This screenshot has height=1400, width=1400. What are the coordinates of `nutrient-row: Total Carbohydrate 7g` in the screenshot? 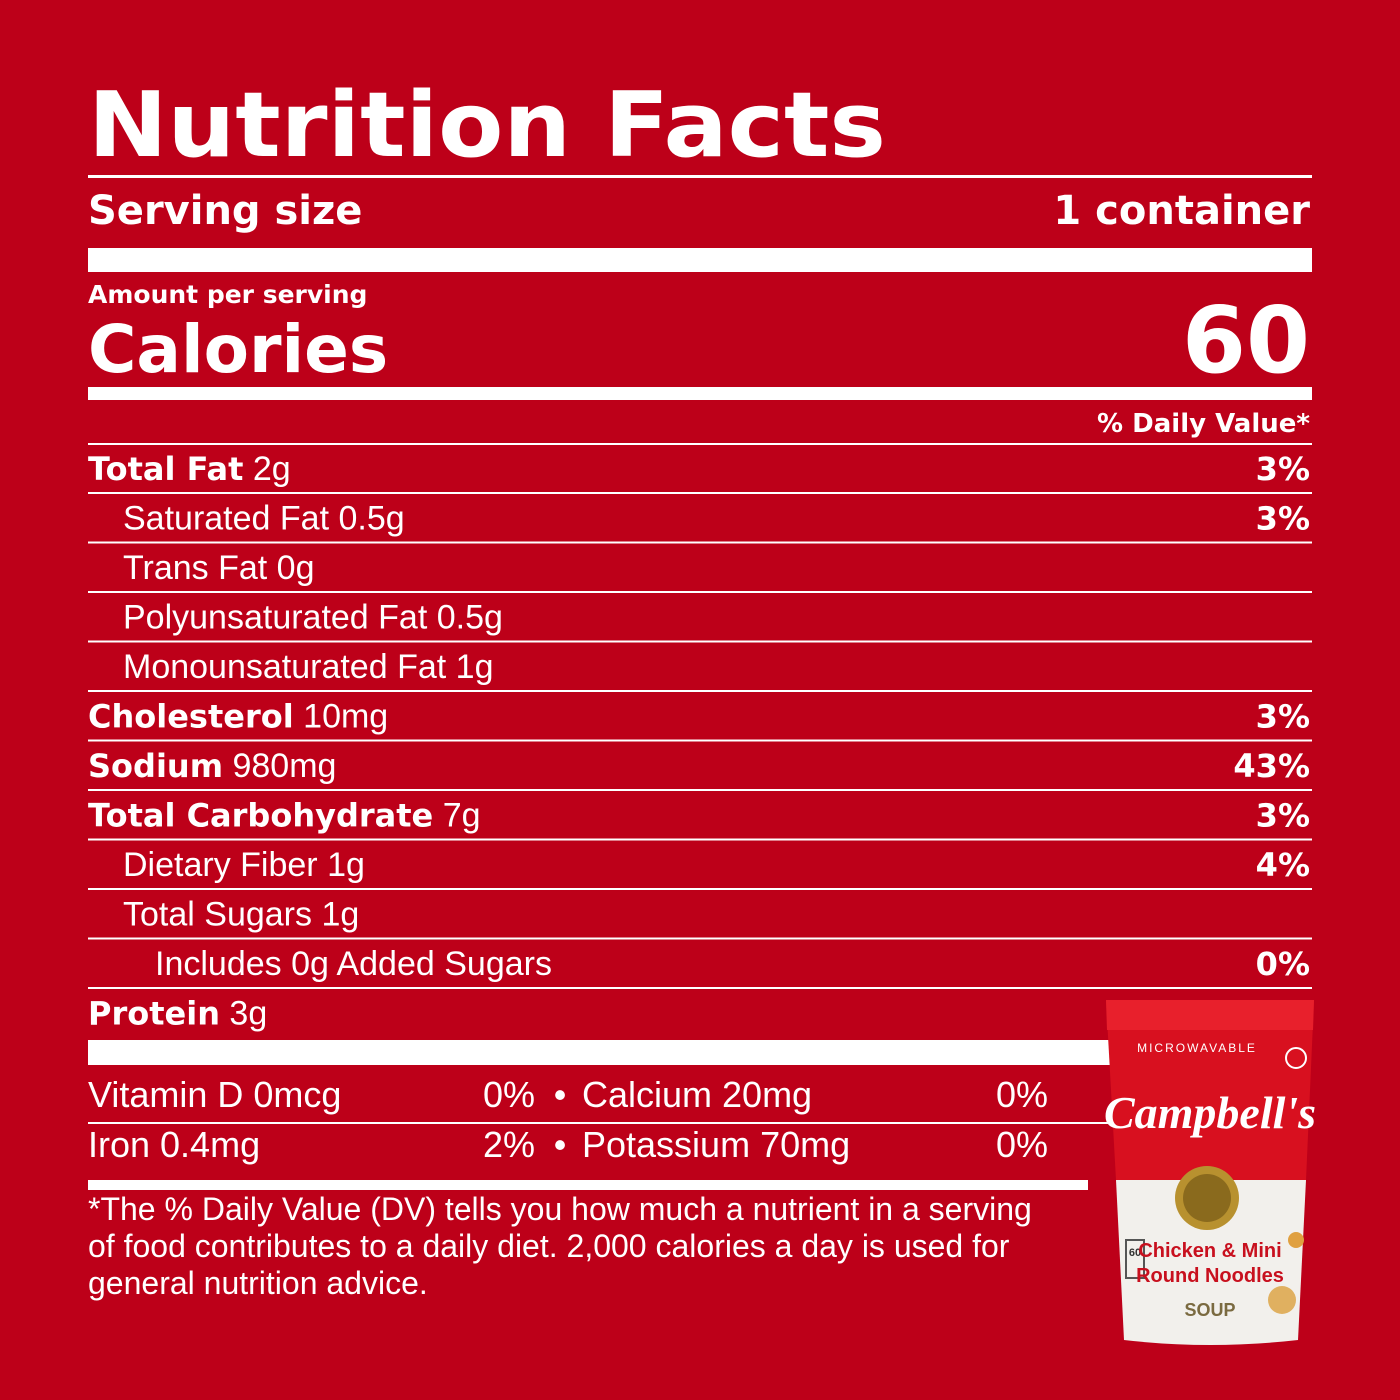 It's located at (284, 816).